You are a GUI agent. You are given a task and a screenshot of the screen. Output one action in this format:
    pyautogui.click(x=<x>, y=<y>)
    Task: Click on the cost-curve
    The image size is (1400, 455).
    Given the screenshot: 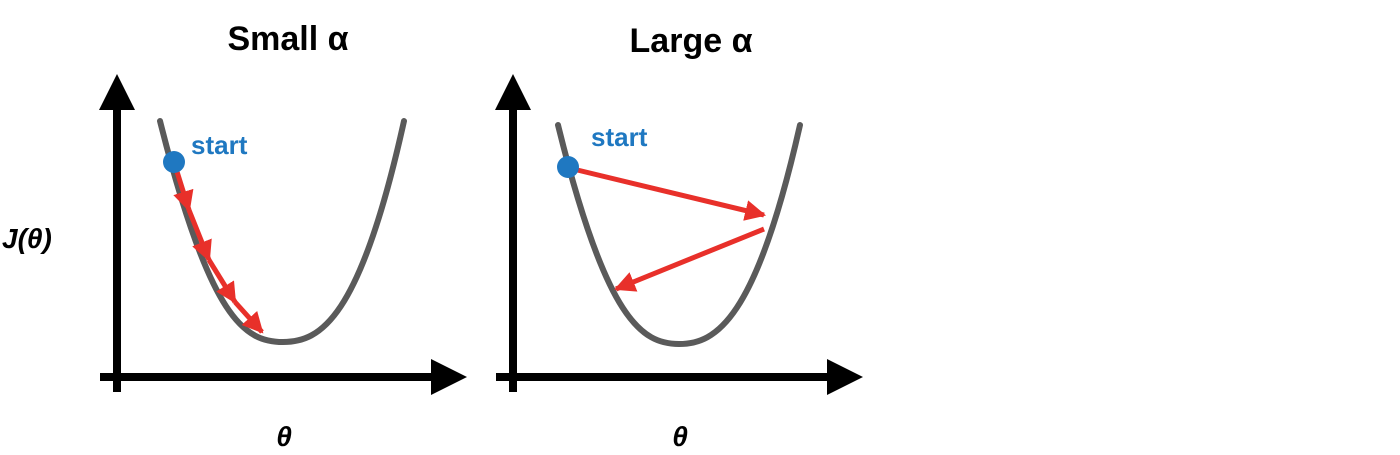 What is the action you would take?
    pyautogui.click(x=679, y=235)
    